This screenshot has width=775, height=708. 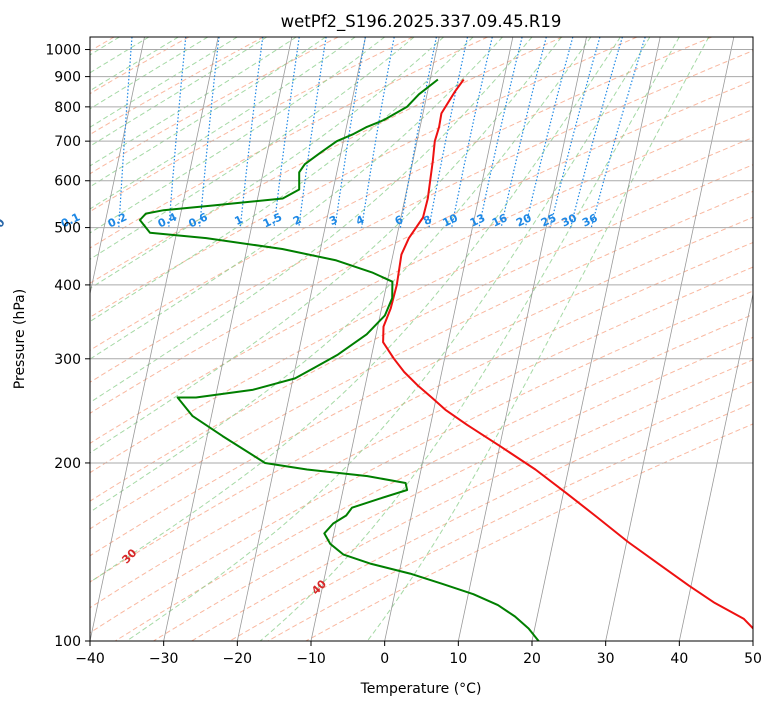 What do you see at coordinates (67, 142) in the screenshot?
I see `y-tick-label-6: 700` at bounding box center [67, 142].